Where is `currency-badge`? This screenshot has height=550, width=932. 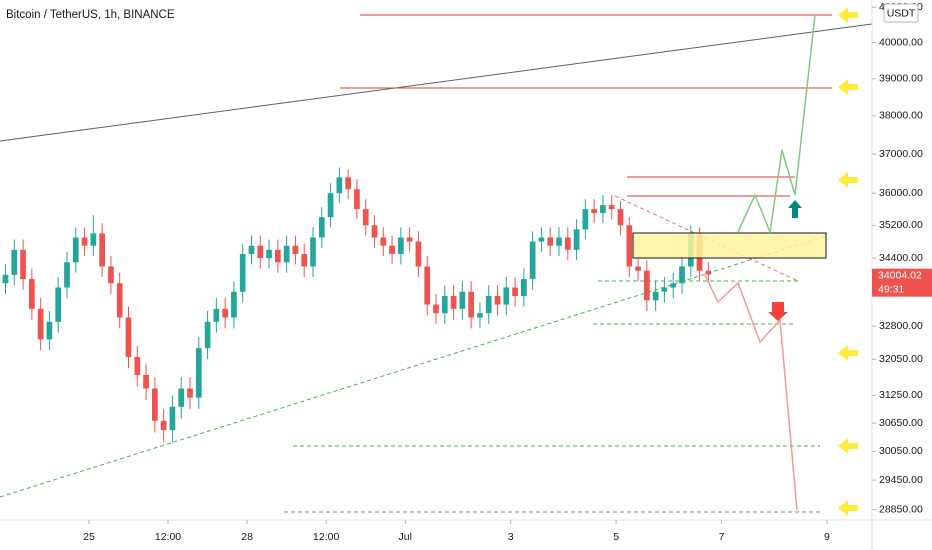
currency-badge is located at coordinates (901, 13).